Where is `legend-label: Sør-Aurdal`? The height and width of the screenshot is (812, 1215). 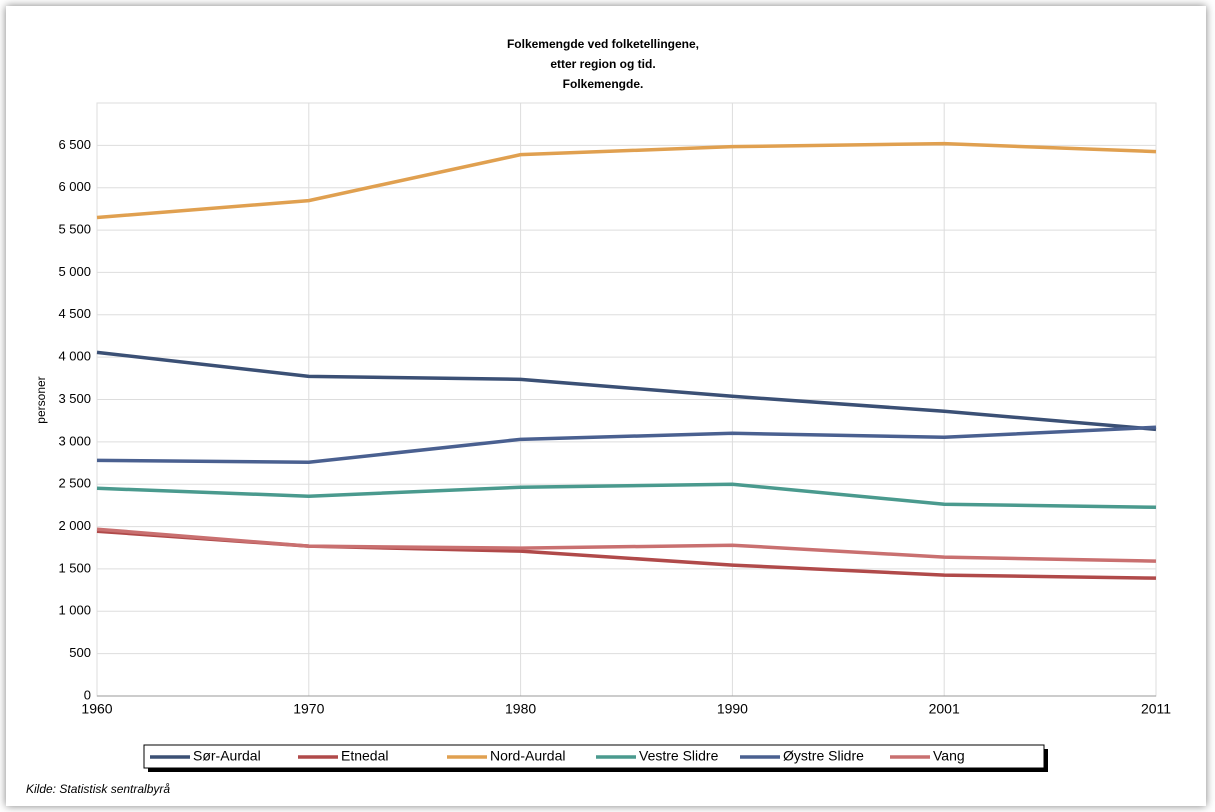
legend-label: Sør-Aurdal is located at coordinates (227, 756).